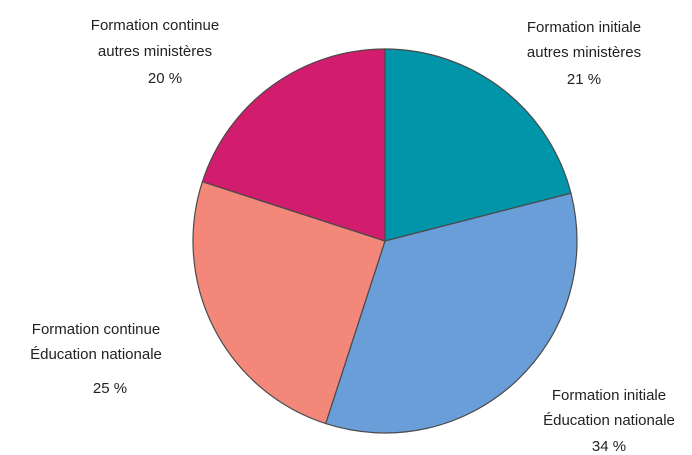  Describe the element at coordinates (165, 78) in the screenshot. I see `slice-value-label: 20 %` at that location.